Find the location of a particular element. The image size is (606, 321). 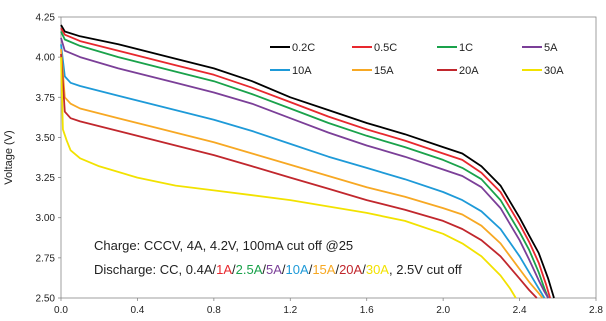

legend-label: 0.5C is located at coordinates (385, 48).